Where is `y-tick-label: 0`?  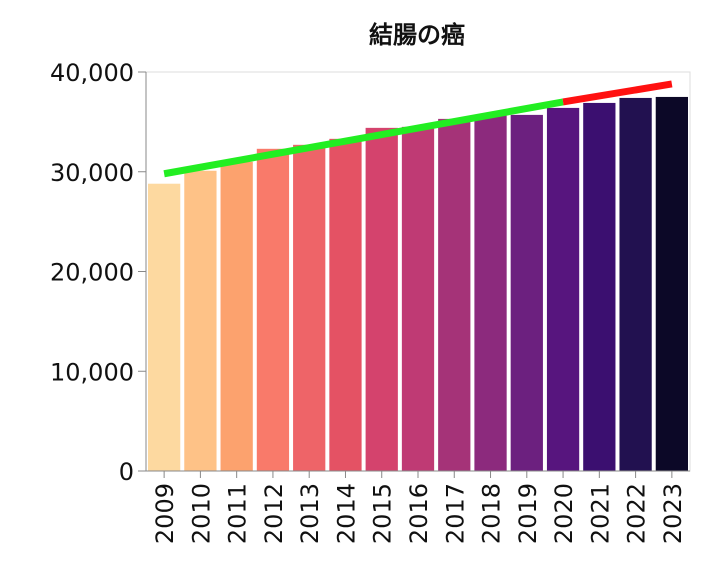
y-tick-label: 0 is located at coordinates (126, 472).